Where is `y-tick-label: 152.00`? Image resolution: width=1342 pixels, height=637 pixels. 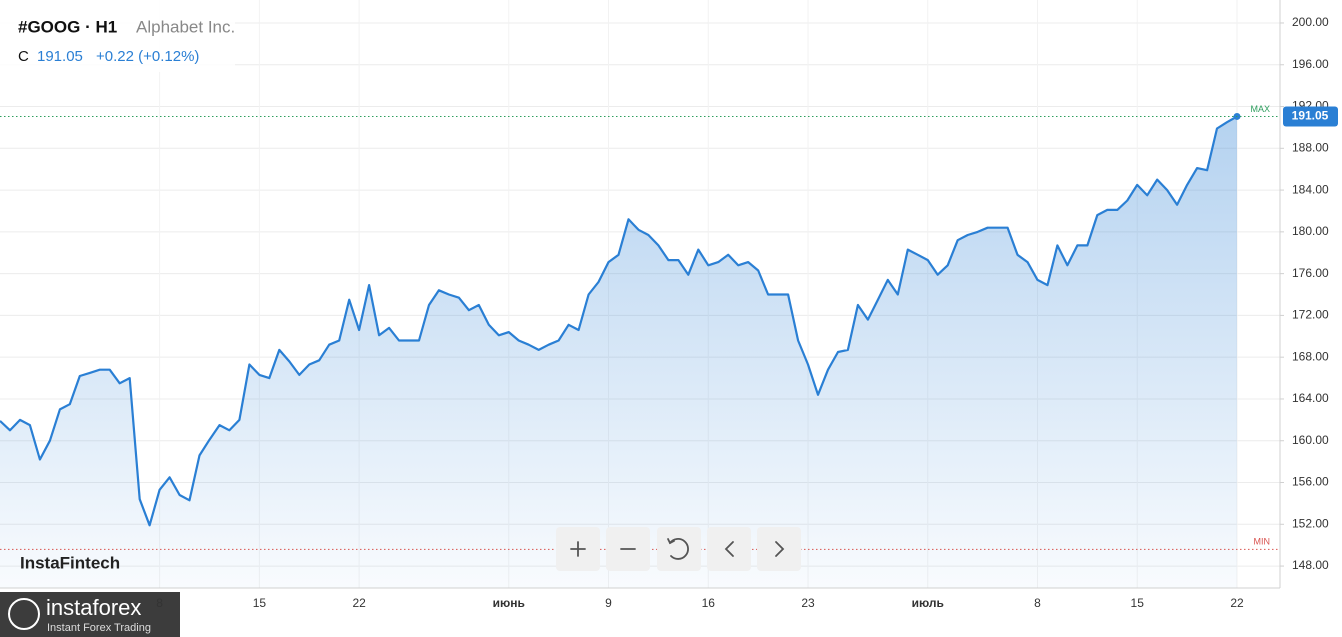 y-tick-label: 152.00 is located at coordinates (1310, 523).